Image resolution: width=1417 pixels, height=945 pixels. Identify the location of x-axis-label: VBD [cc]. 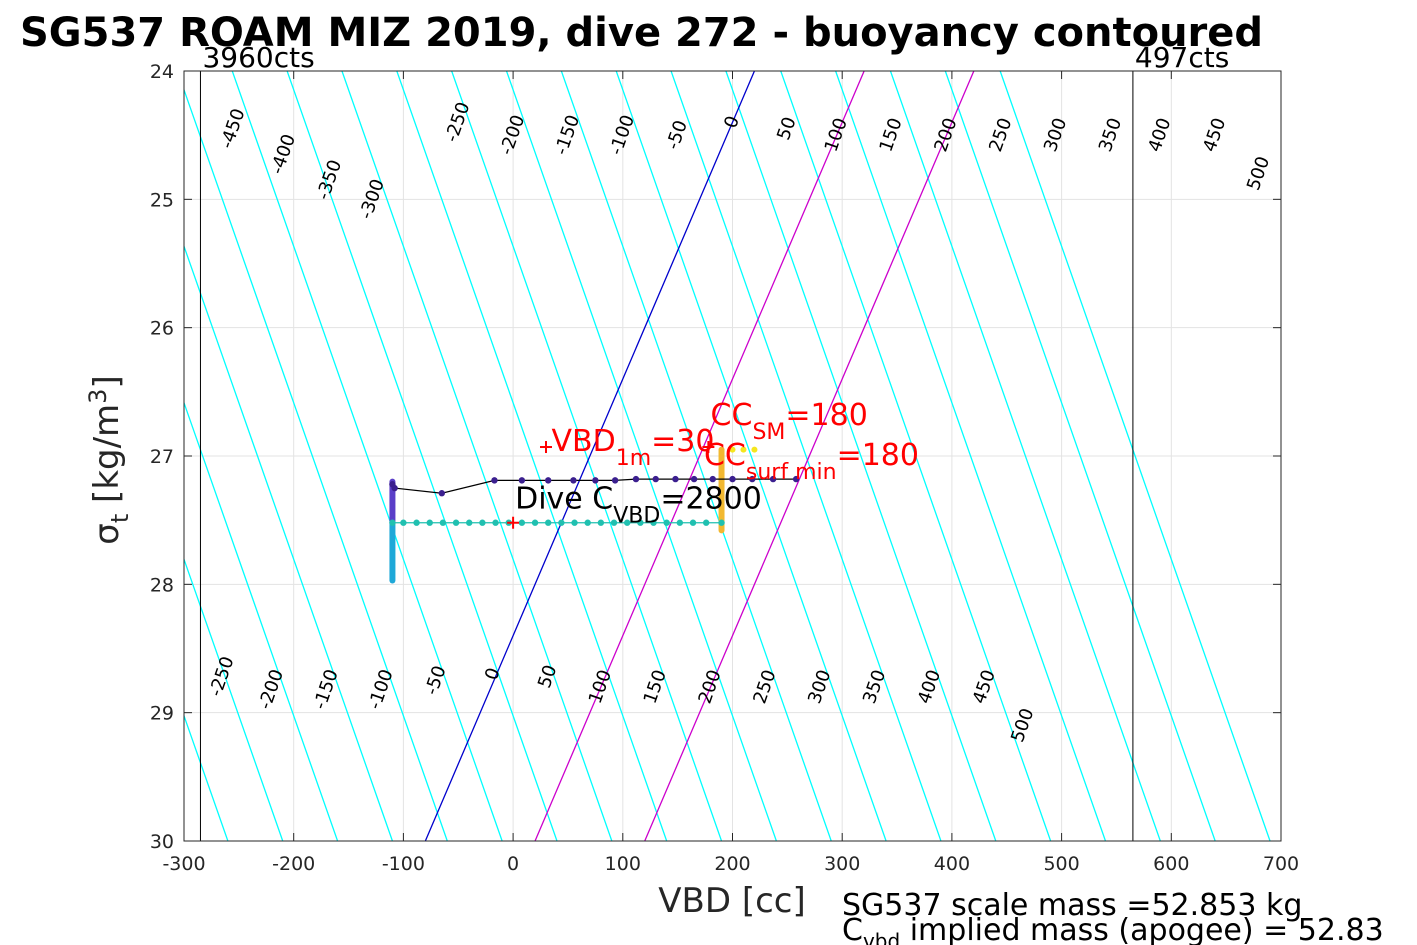
(732, 901).